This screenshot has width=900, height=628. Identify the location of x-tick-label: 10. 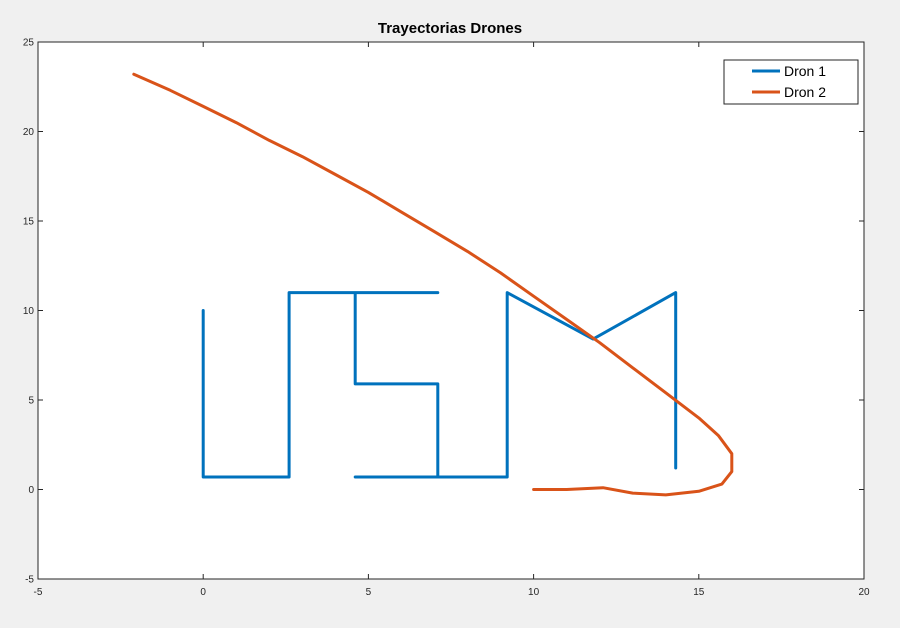
(534, 592).